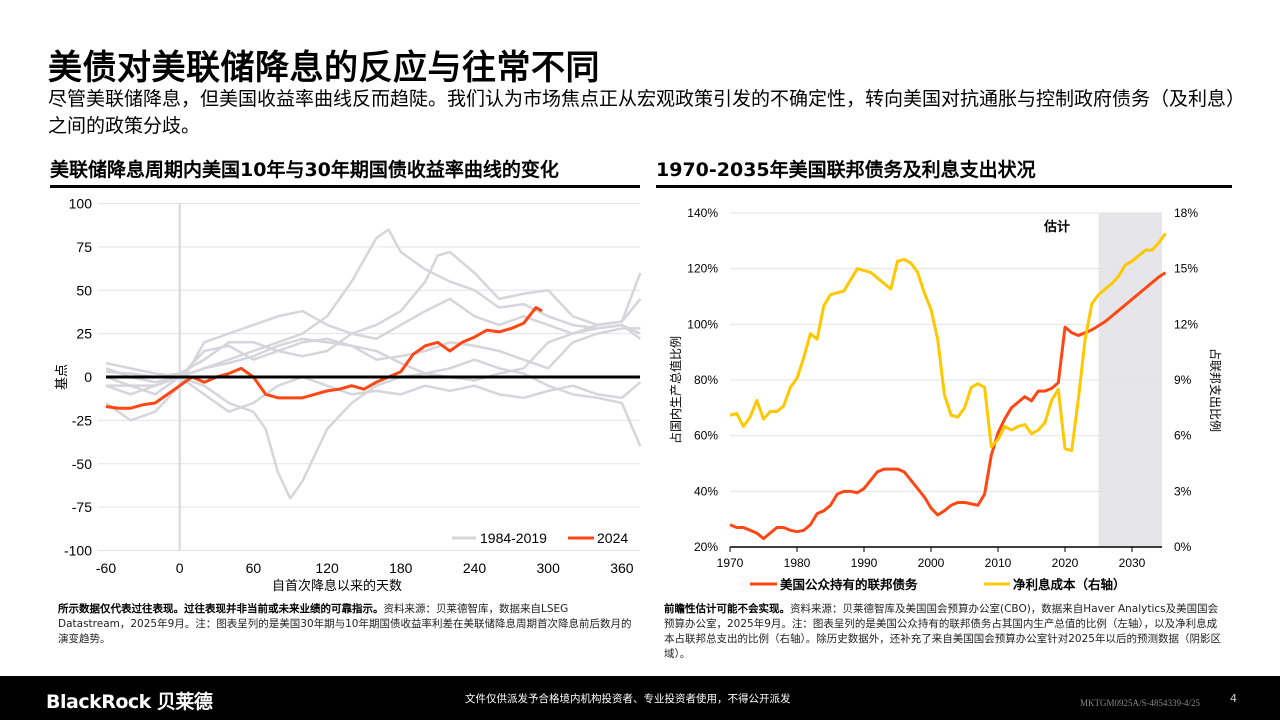  Describe the element at coordinates (1186, 324) in the screenshot. I see `right-y-tick-label: 12%` at that location.